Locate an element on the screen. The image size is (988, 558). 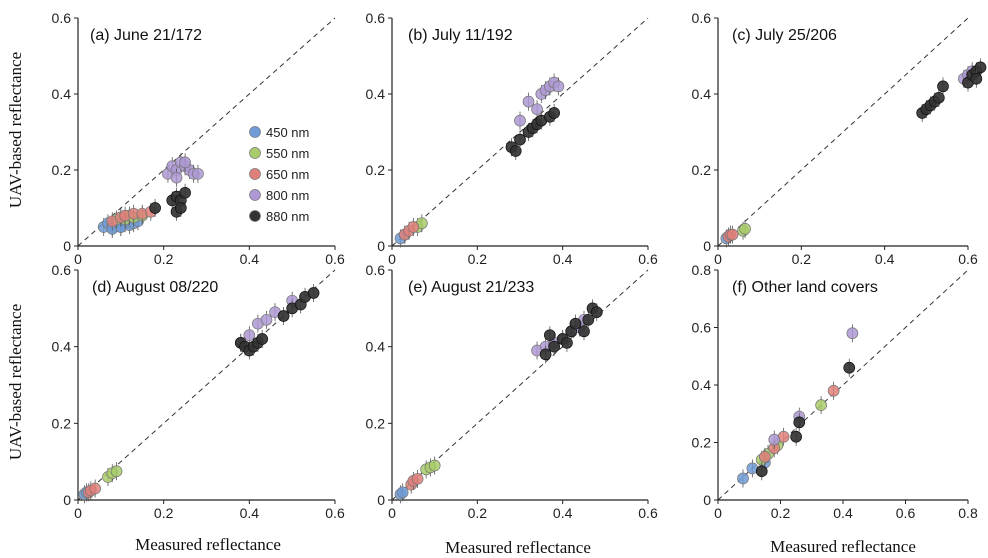
panel-e: 0 0.2 0.4 0.6 0 0.2 0.4 0.6 (e) August 21/233 is located at coordinates (512, 391).